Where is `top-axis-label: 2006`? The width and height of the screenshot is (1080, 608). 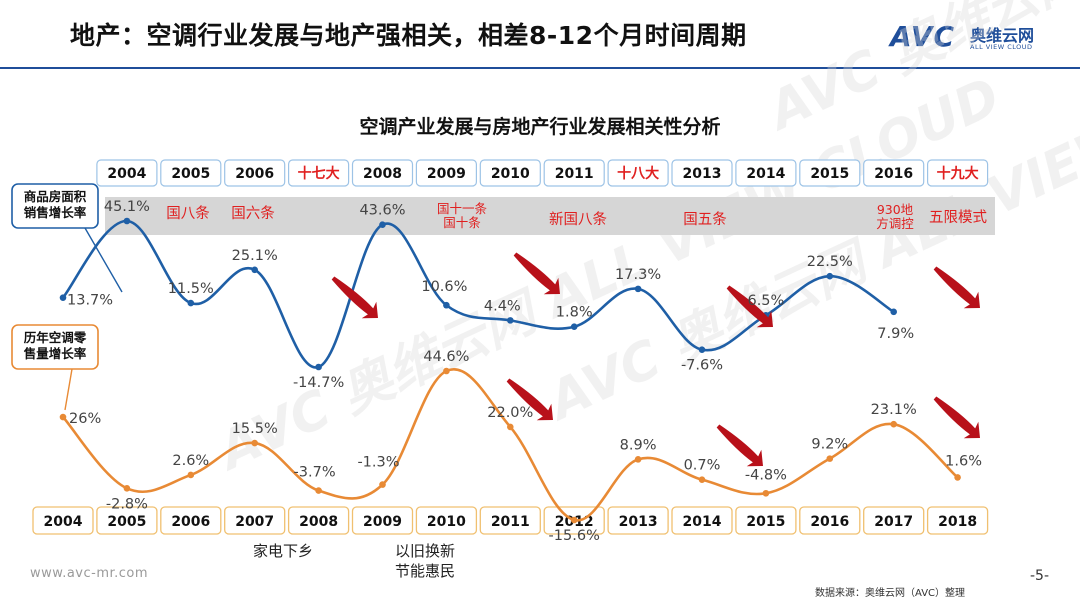 top-axis-label: 2006 is located at coordinates (254, 174).